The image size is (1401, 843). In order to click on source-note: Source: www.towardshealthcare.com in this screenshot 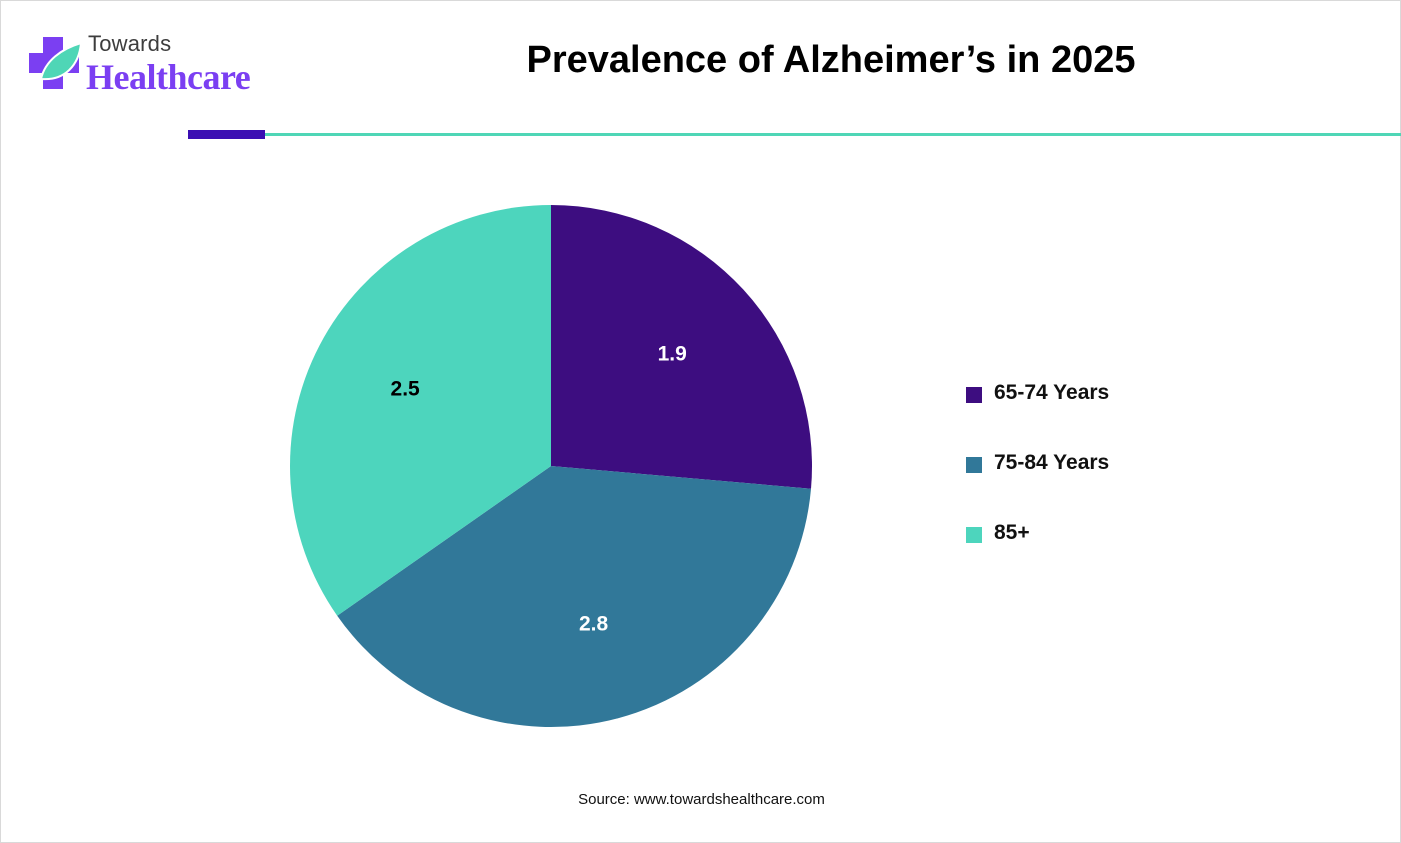, I will do `click(701, 799)`.